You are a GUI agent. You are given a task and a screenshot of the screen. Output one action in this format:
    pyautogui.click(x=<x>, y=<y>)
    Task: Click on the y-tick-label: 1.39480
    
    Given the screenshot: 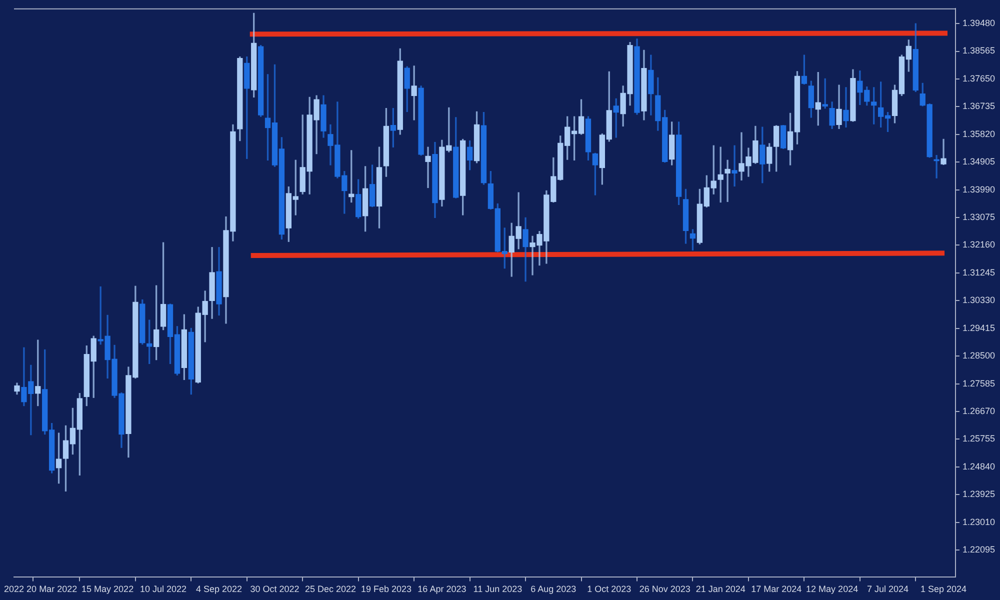 What is the action you would take?
    pyautogui.click(x=979, y=23)
    